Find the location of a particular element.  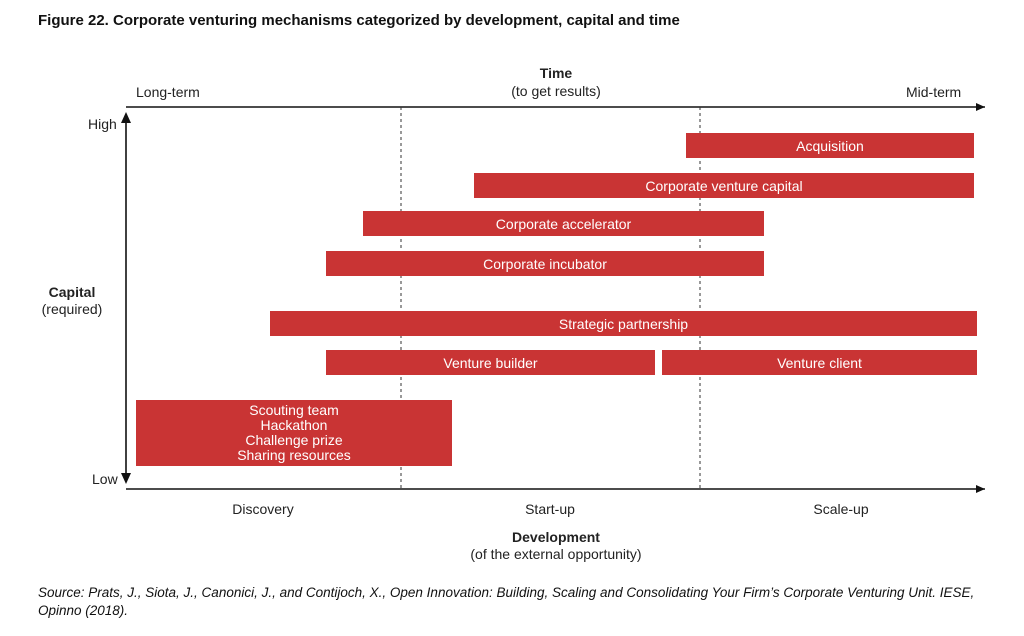

bar-corporate-venture-capital: Corporate venture capital is located at coordinates (724, 185).